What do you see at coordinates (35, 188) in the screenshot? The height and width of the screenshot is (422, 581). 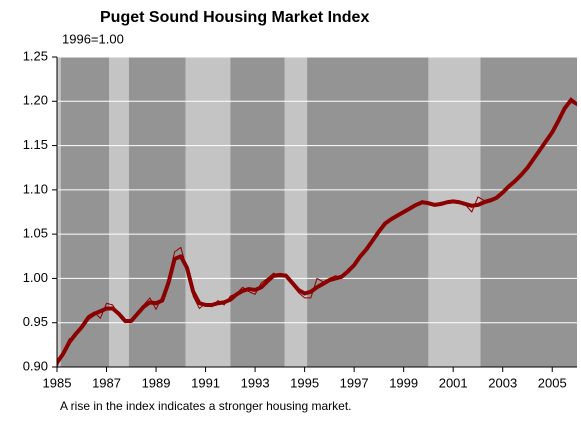 I see `y-tick-label: 1.10` at bounding box center [35, 188].